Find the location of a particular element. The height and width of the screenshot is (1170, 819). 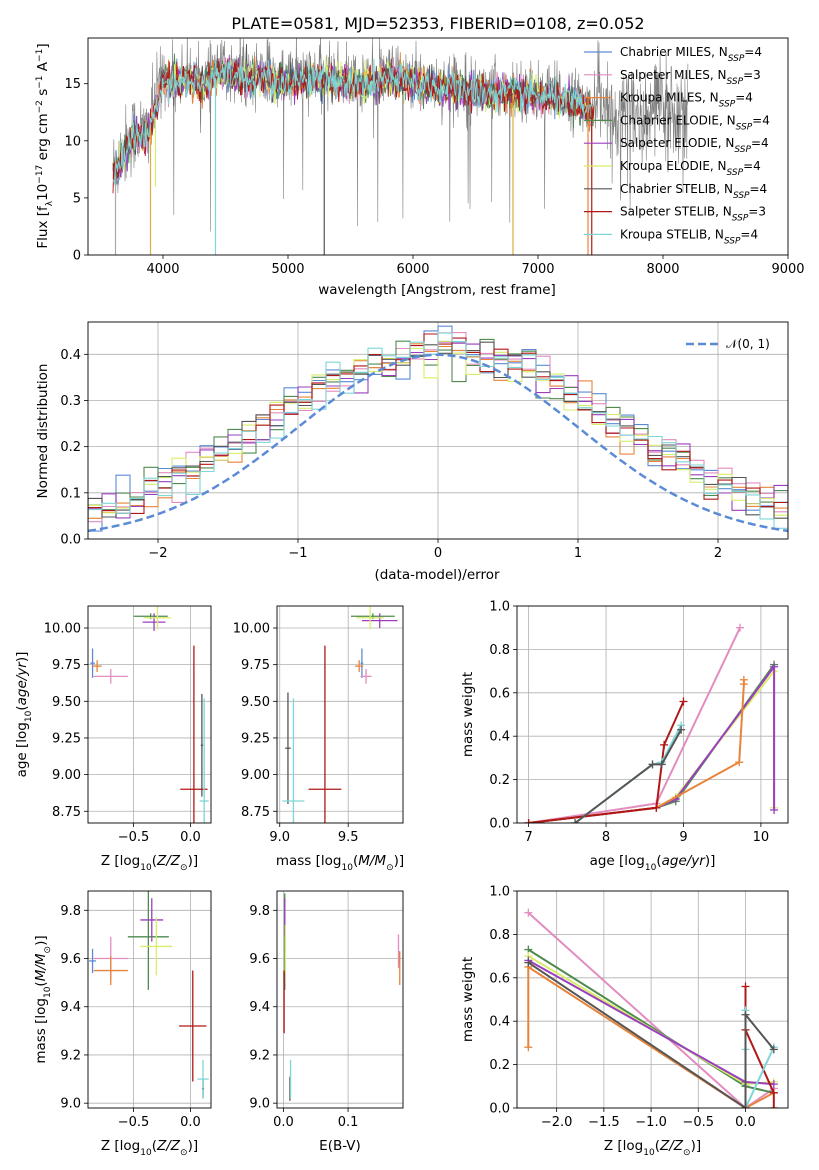

y-tick-label: 0.3 is located at coordinates (70, 401).